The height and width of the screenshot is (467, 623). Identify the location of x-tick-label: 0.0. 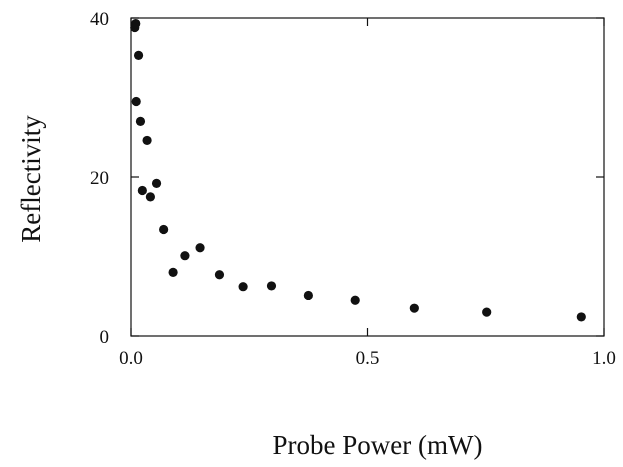
(131, 358).